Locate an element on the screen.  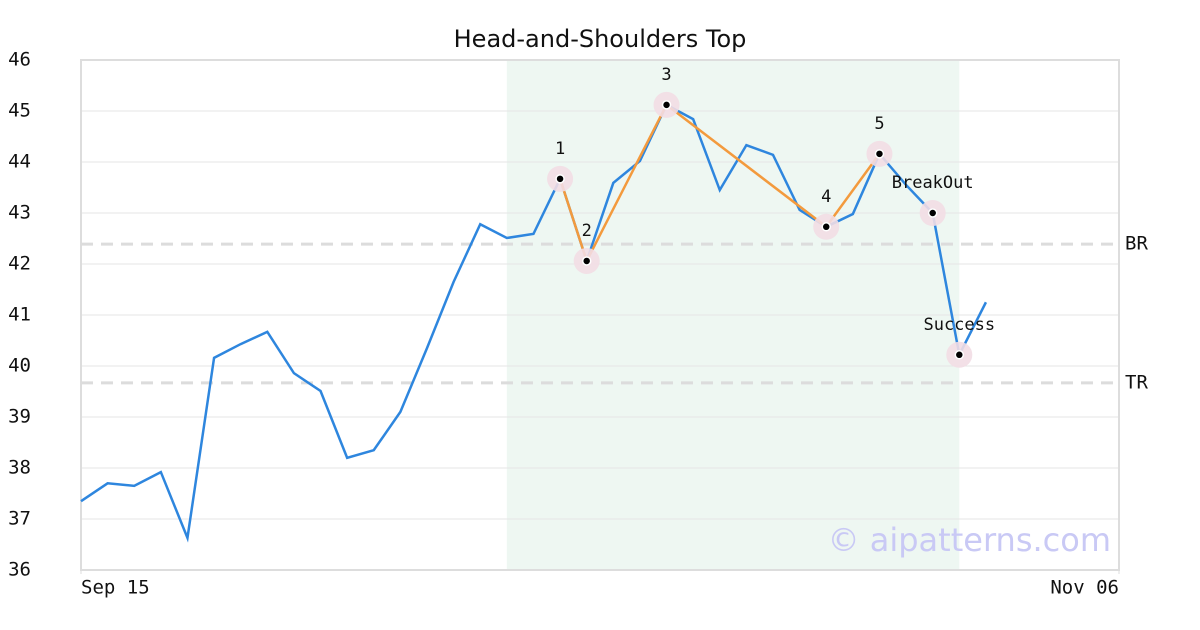
y-tick-label: 45 is located at coordinates (19, 111).